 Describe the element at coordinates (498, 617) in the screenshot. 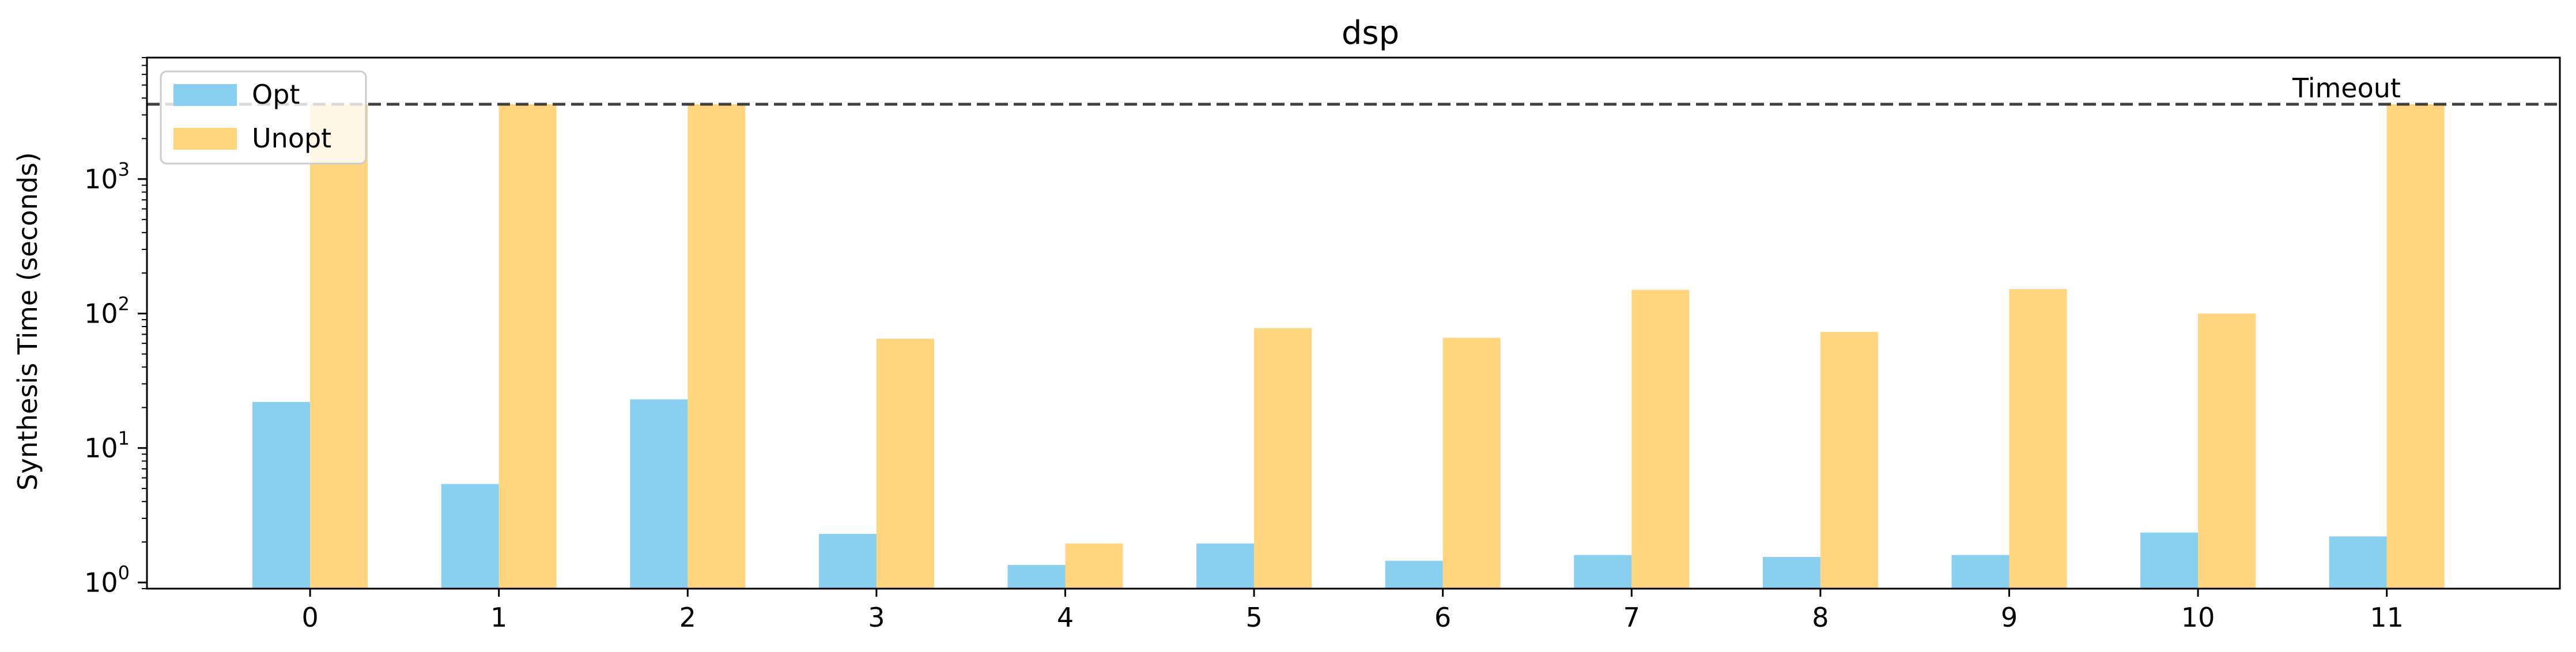

I see `x-tick-label-1: 1` at that location.